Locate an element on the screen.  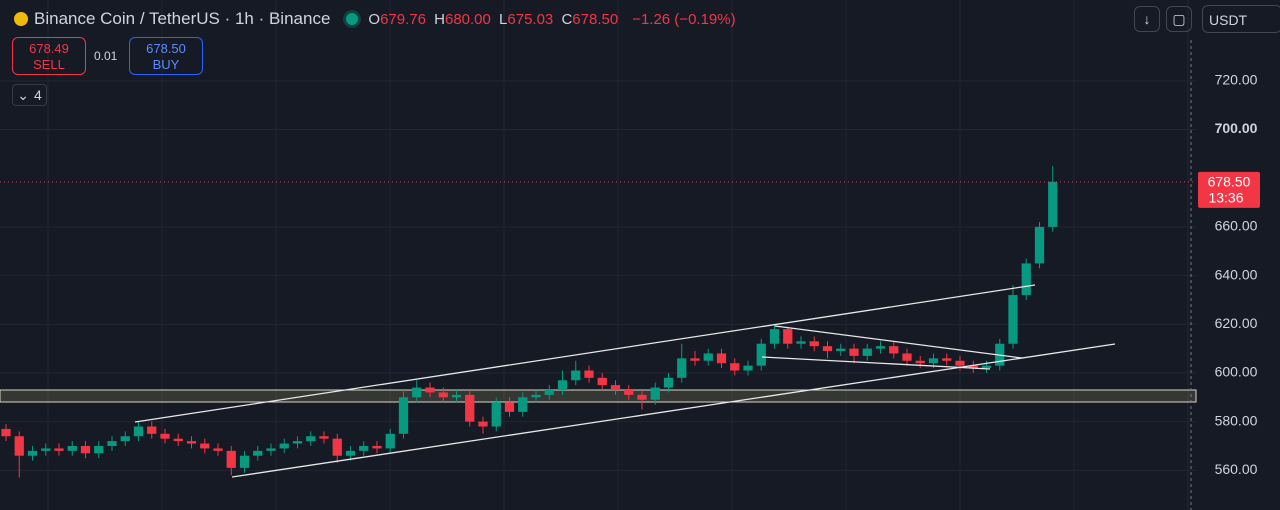
coin-icon is located at coordinates (21, 19).